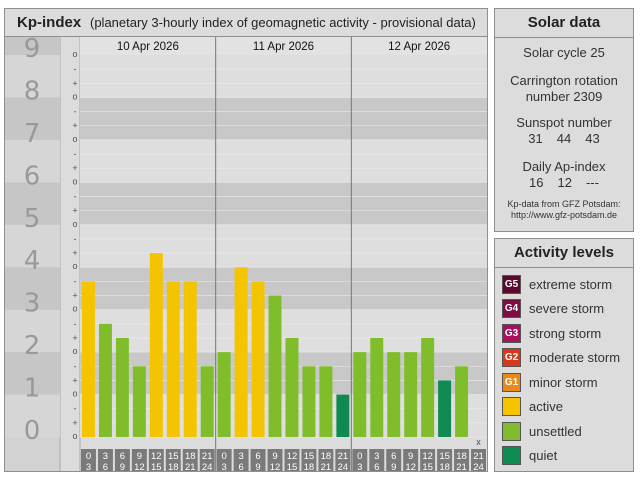 The width and height of the screenshot is (640, 480). Describe the element at coordinates (511, 431) in the screenshot. I see `legend-swatch` at that location.